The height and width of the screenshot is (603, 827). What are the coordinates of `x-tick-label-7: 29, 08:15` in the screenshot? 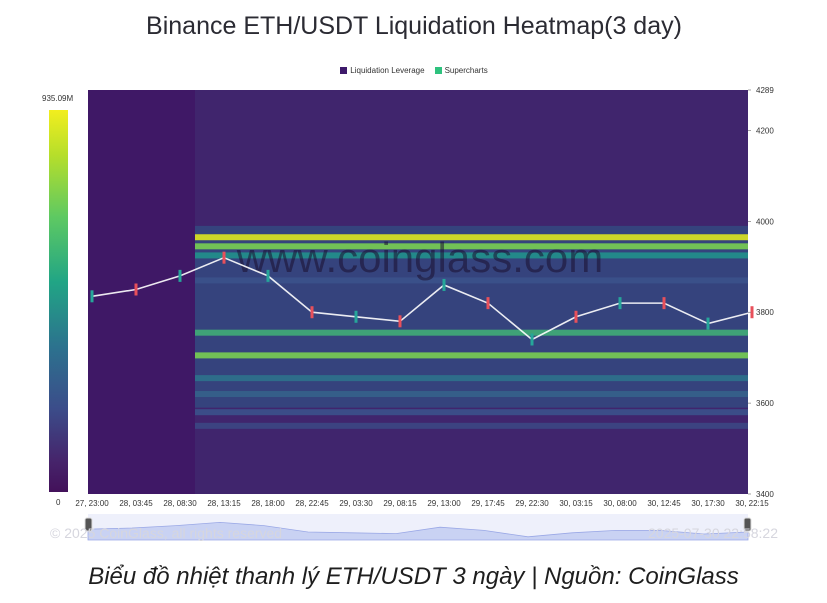 It's located at (400, 503).